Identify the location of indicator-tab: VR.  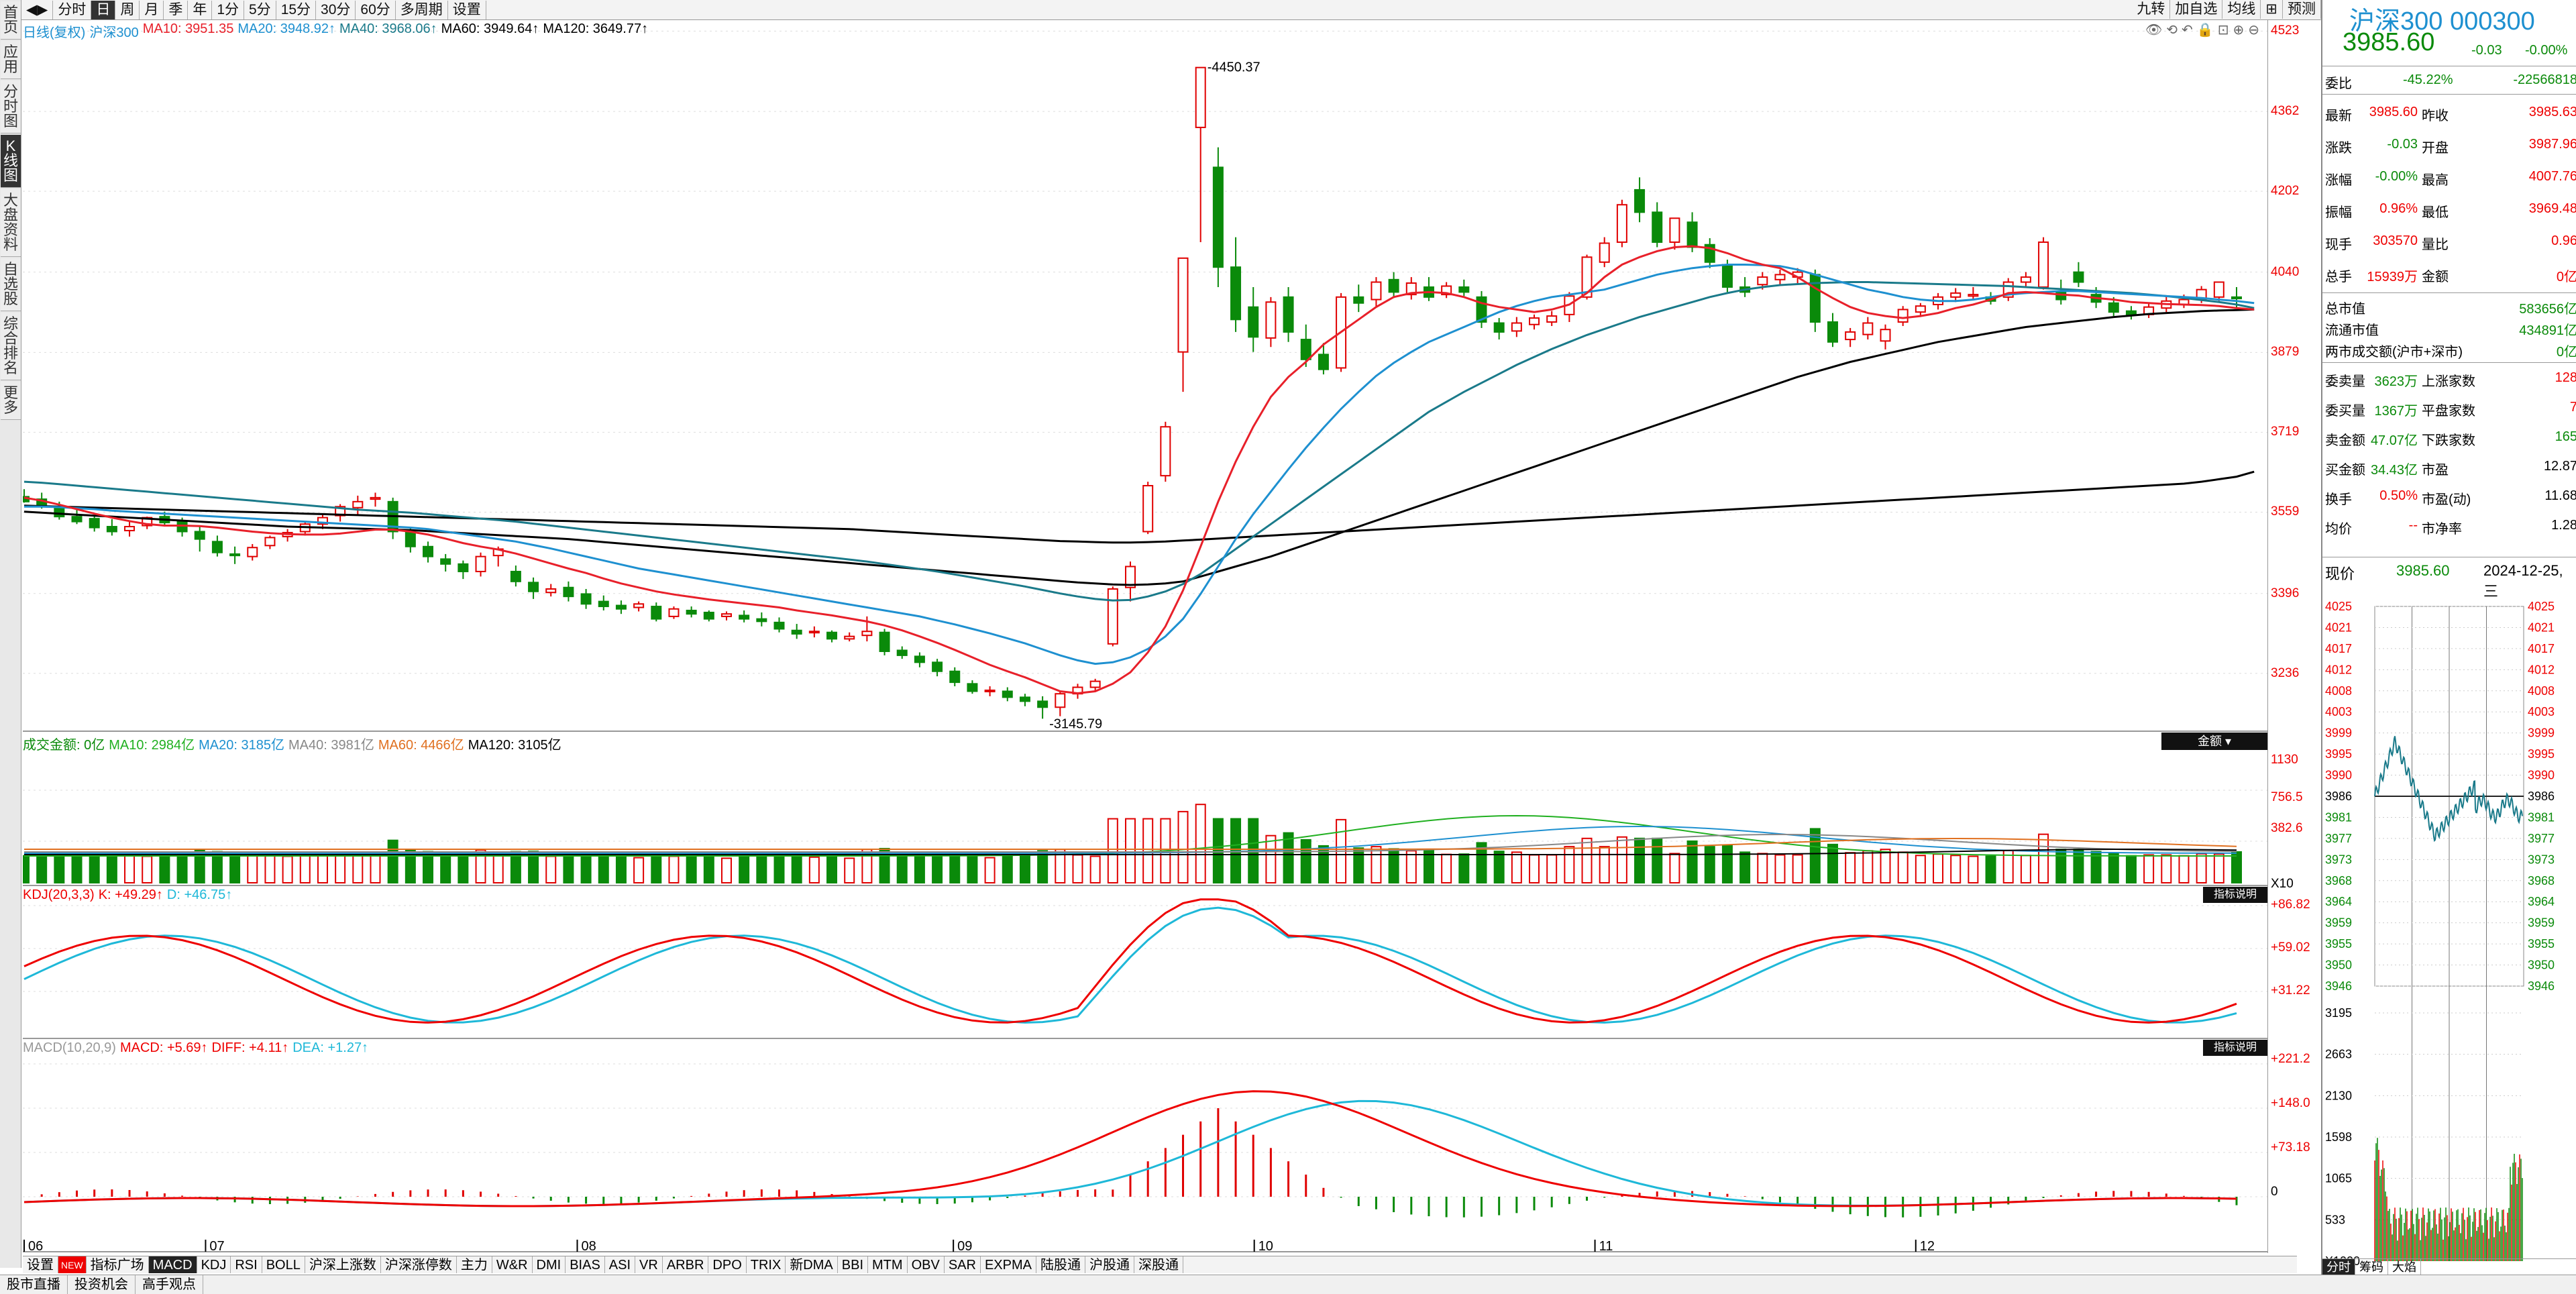
(649, 1264).